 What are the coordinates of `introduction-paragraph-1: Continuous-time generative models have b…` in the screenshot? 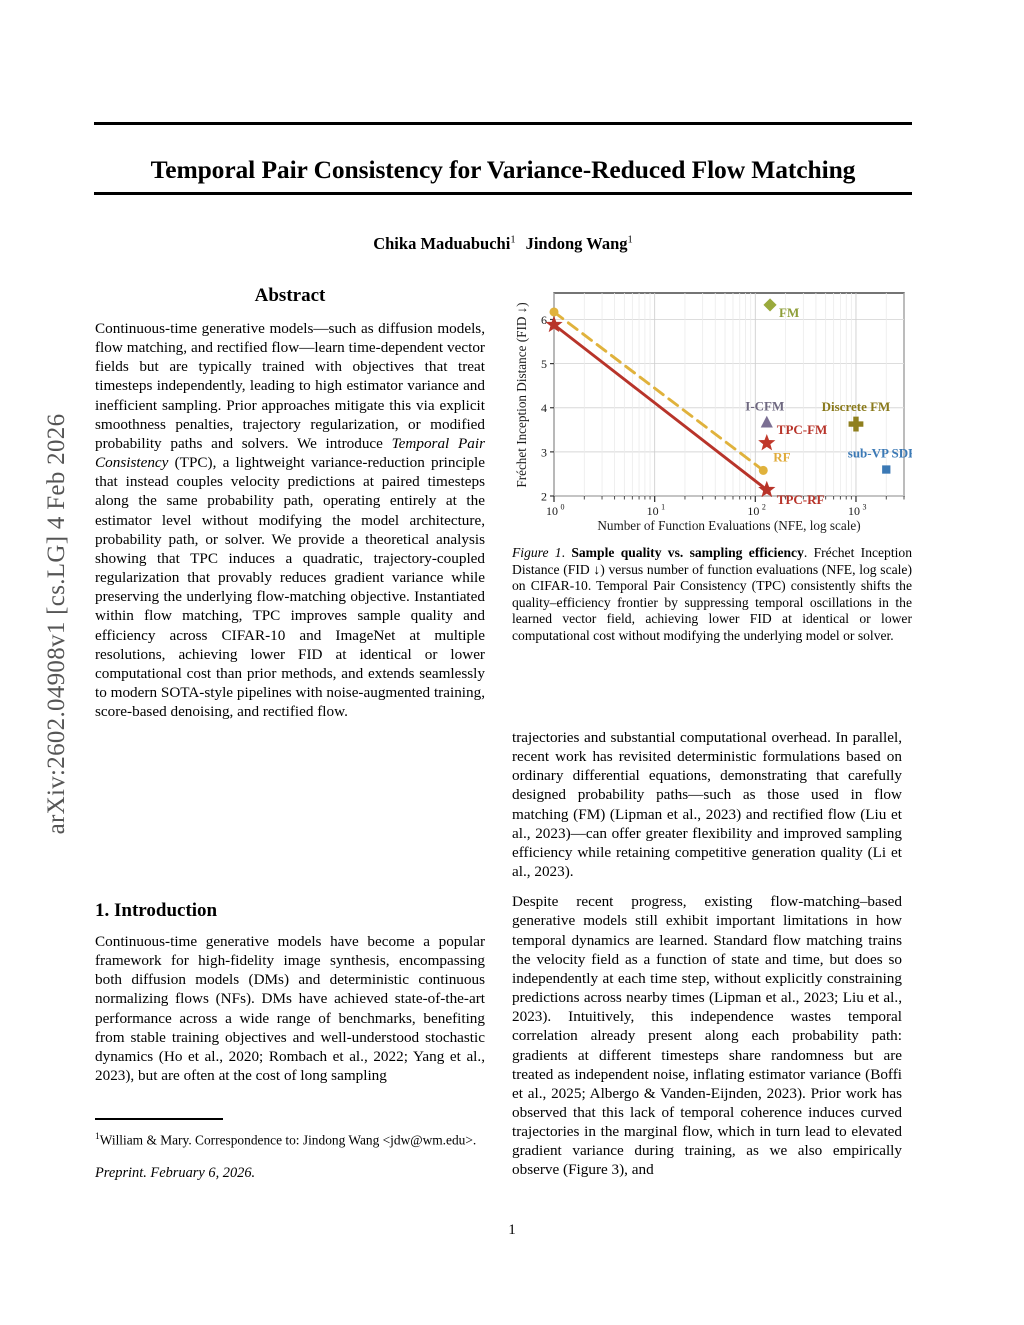 It's located at (290, 1009).